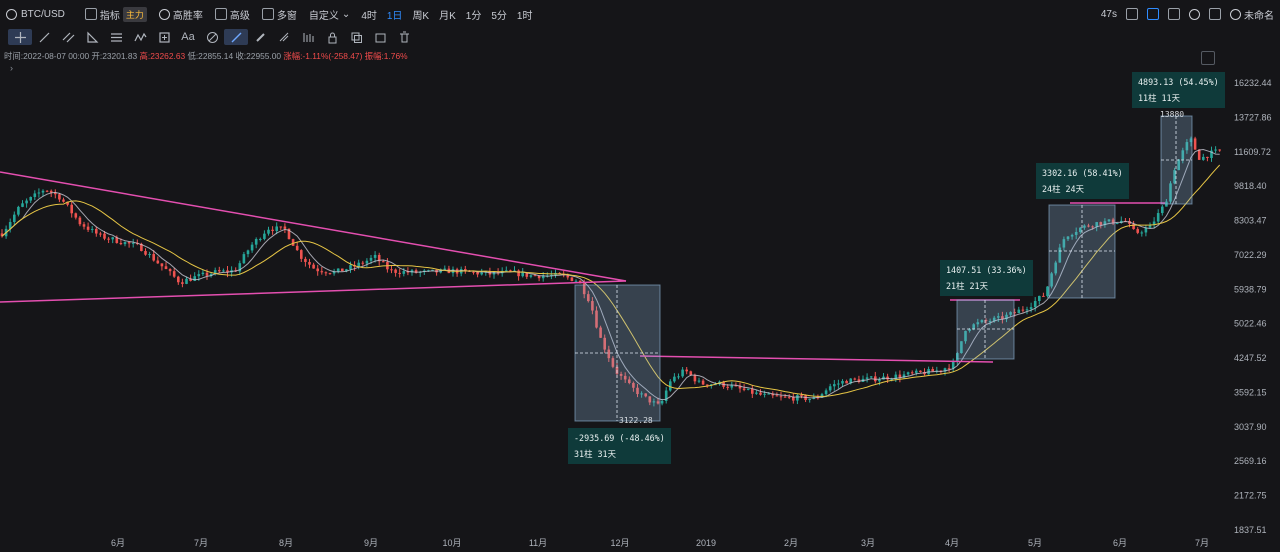  Describe the element at coordinates (473, 16) in the screenshot. I see `timeframe-1m: 1分` at that location.